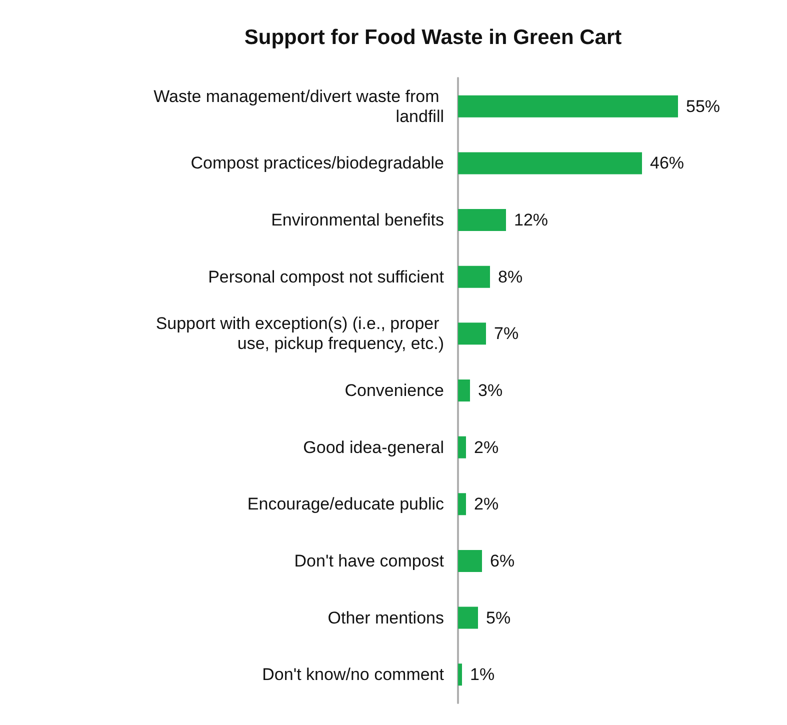 Image resolution: width=787 pixels, height=725 pixels. What do you see at coordinates (394, 390) in the screenshot?
I see `y-tick-label: Convenience` at bounding box center [394, 390].